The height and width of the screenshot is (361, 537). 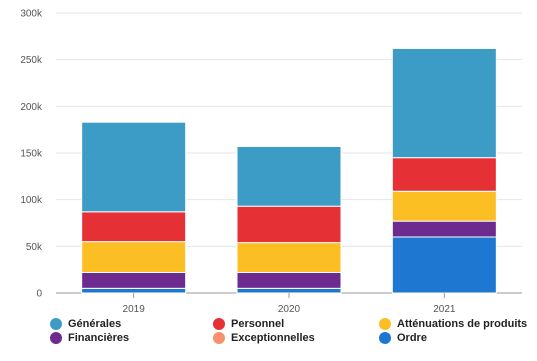 I want to click on bar-segment-generales-2021, so click(x=444, y=103).